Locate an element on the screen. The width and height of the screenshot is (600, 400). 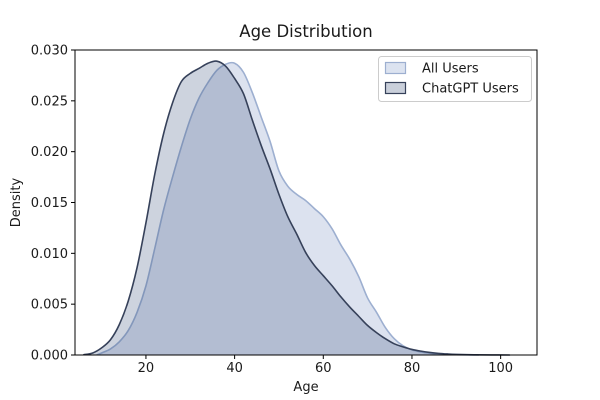
y-tick-label: 0.020 is located at coordinates (49, 152).